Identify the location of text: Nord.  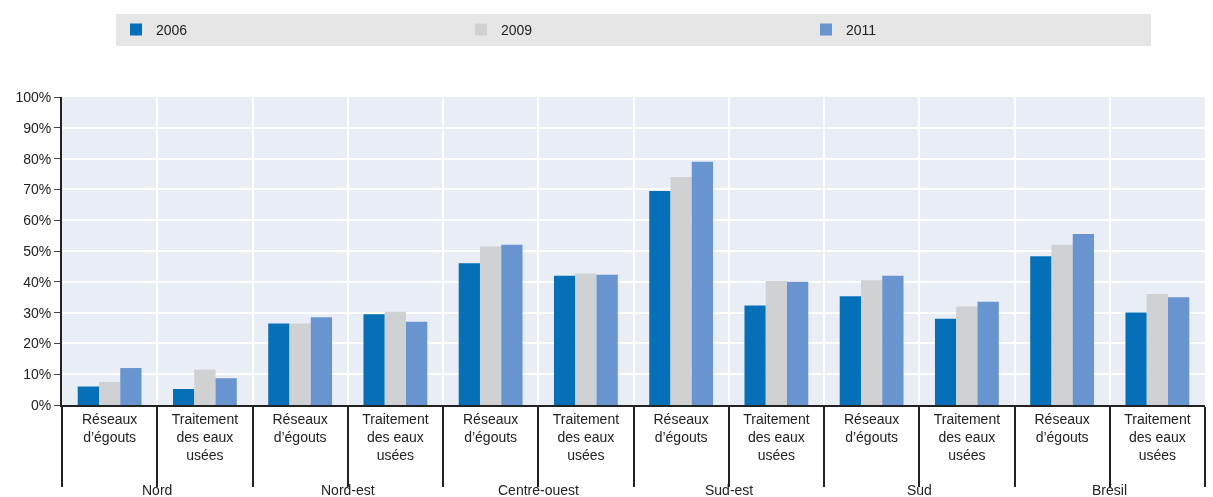
(157, 489).